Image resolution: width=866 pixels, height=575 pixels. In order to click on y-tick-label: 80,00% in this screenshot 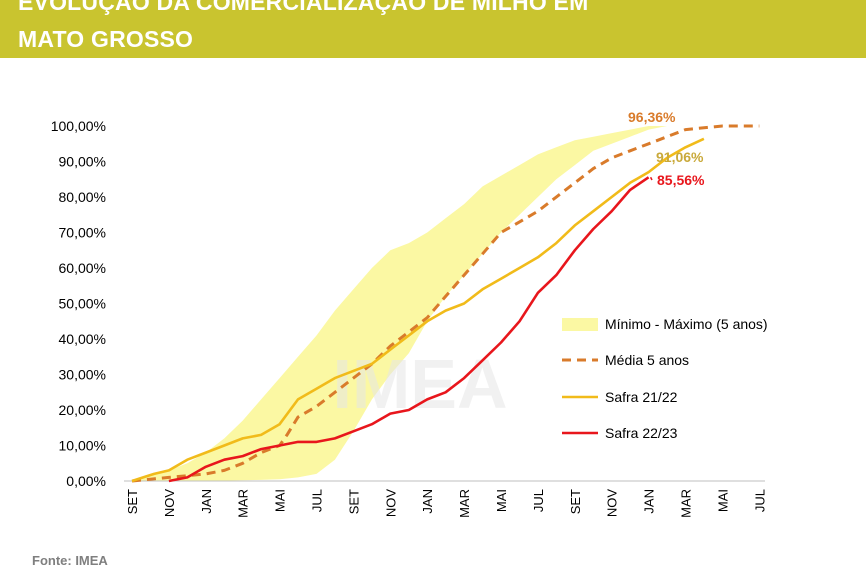, I will do `click(82, 197)`.